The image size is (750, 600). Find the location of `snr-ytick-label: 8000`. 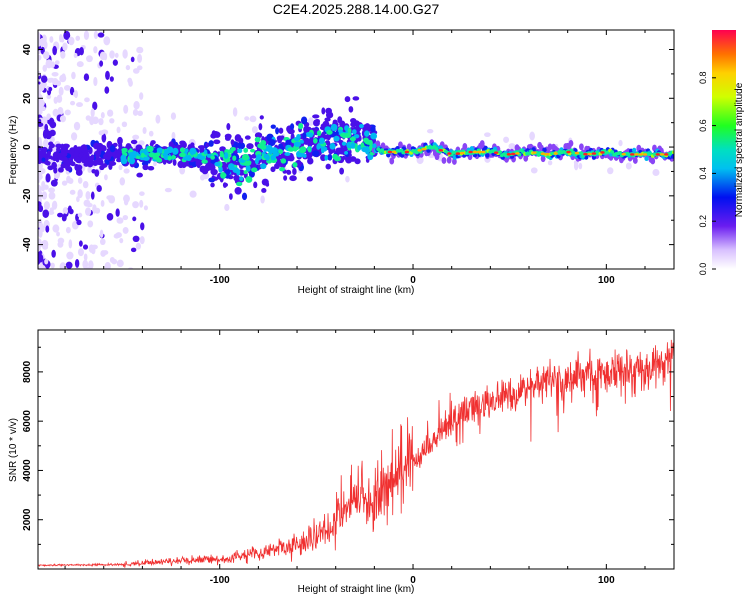

snr-ytick-label: 8000 is located at coordinates (27, 371).